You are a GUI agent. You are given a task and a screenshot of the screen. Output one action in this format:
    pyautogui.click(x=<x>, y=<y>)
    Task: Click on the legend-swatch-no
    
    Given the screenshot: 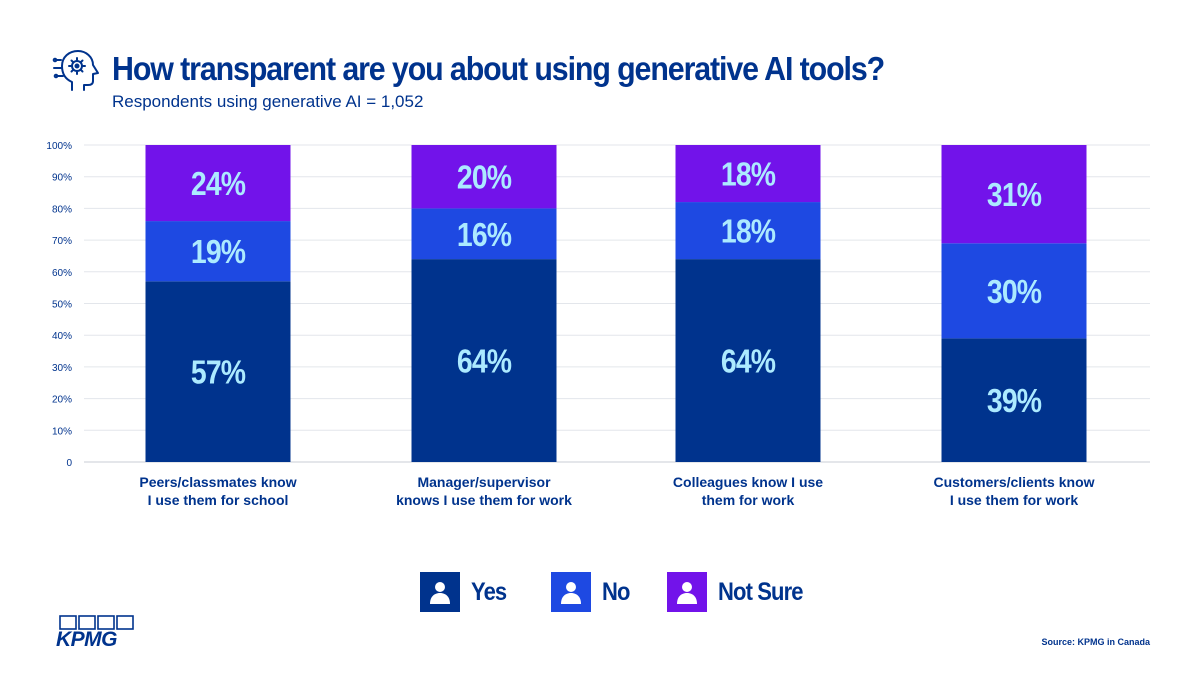 What is the action you would take?
    pyautogui.click(x=571, y=592)
    